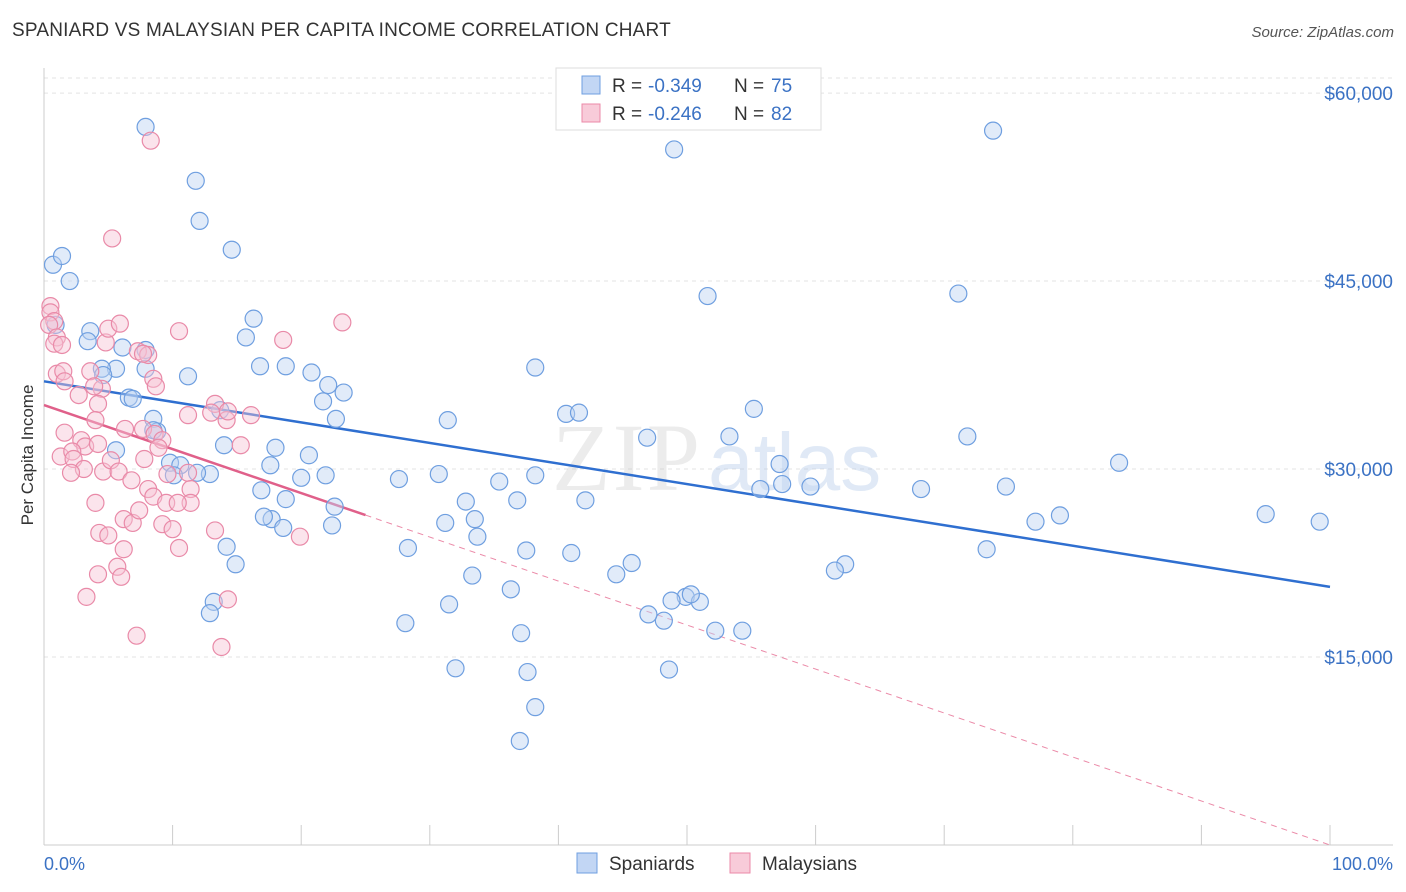 Image resolution: width=1406 pixels, height=892 pixels. What do you see at coordinates (687, 835) in the screenshot?
I see `x-ticks` at bounding box center [687, 835].